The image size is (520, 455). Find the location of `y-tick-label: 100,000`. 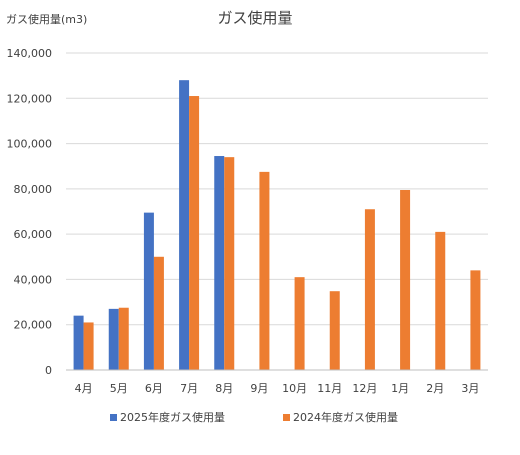

y-tick-label: 100,000 is located at coordinates (30, 144).